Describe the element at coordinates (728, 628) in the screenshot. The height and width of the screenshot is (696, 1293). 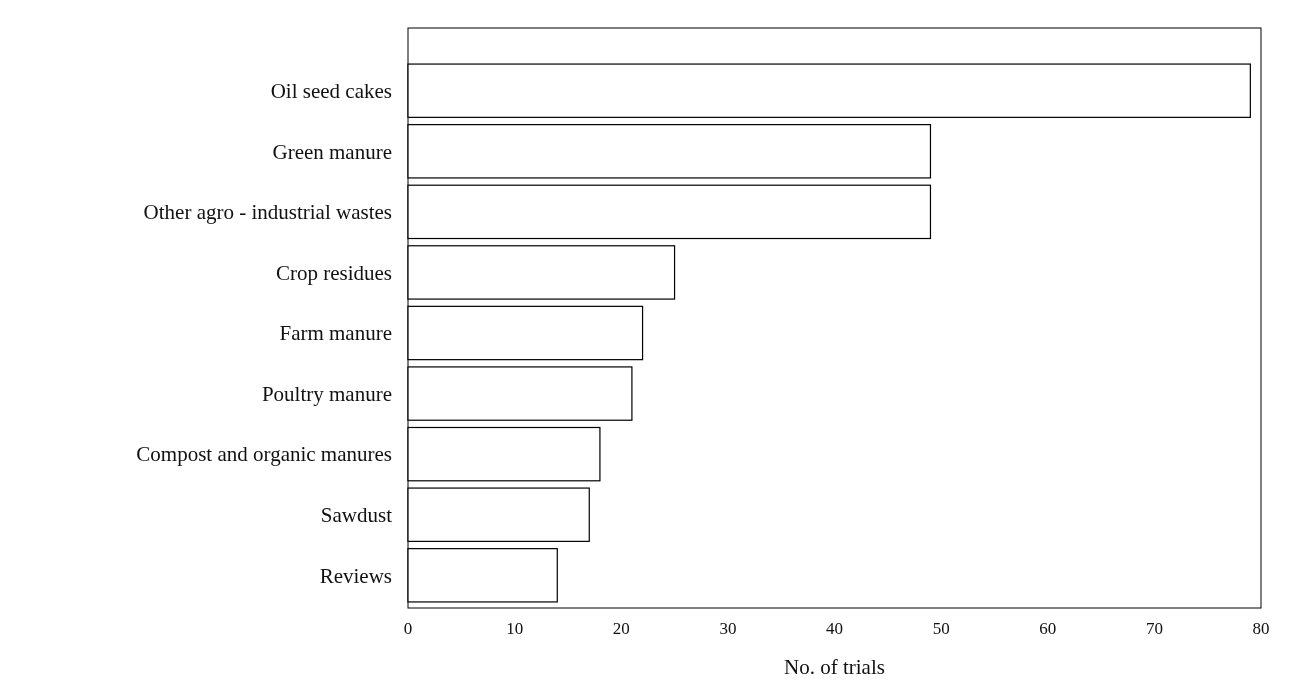
I see `x-tick-label: 30` at that location.